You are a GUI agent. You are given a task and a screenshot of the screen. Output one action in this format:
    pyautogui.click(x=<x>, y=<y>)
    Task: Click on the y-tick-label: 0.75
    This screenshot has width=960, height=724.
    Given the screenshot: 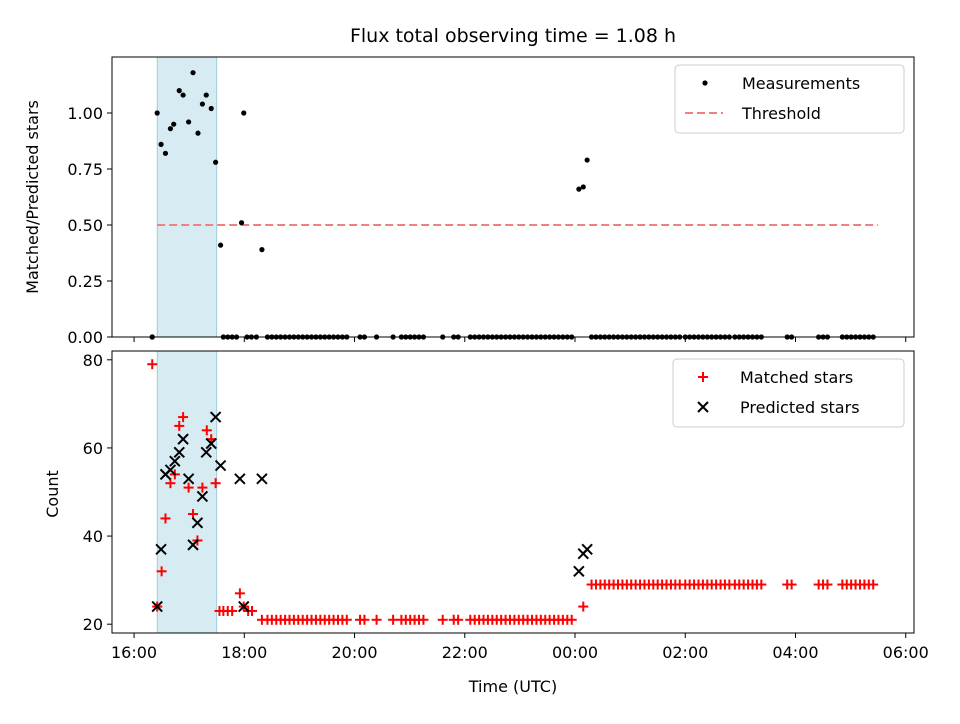 What is the action you would take?
    pyautogui.click(x=85, y=169)
    